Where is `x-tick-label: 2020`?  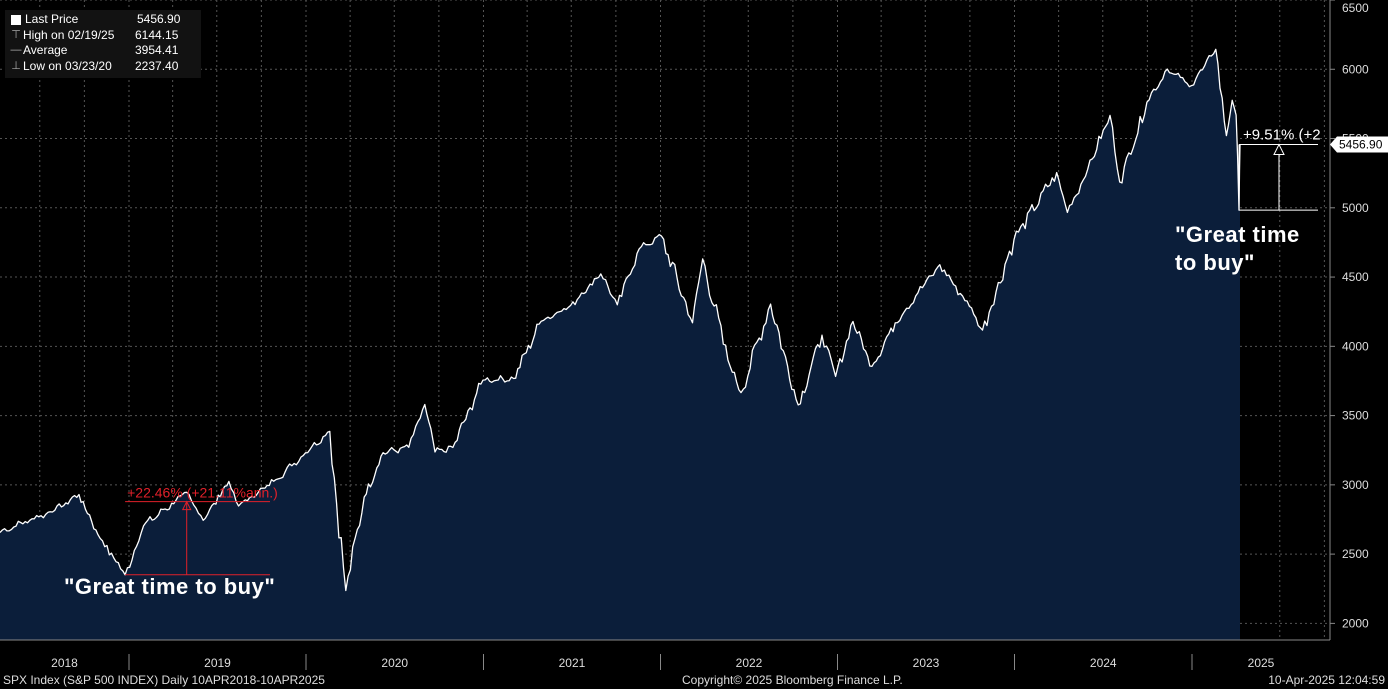 x-tick-label: 2020 is located at coordinates (394, 663).